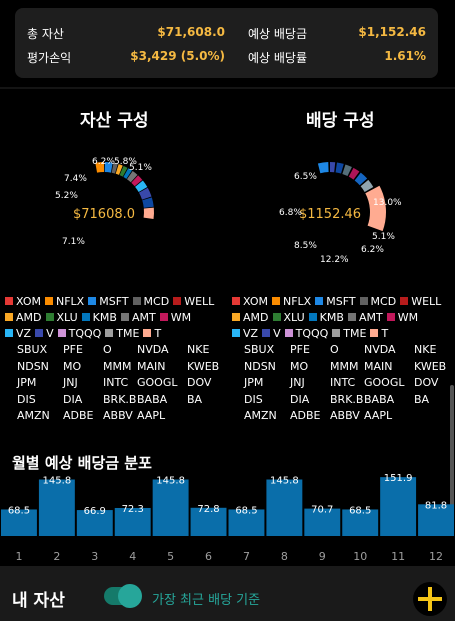  I want to click on asset-donut, so click(125, 190).